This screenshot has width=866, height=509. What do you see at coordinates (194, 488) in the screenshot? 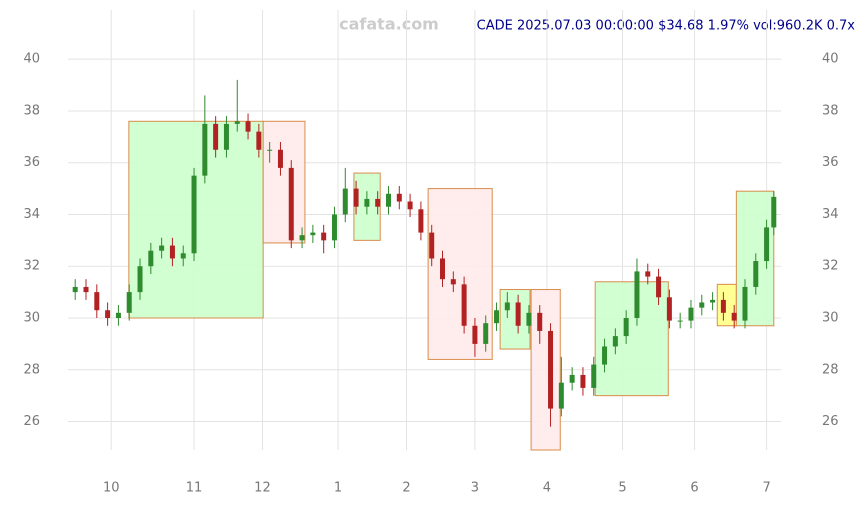
I see `x-tick-label: 11` at bounding box center [194, 488].